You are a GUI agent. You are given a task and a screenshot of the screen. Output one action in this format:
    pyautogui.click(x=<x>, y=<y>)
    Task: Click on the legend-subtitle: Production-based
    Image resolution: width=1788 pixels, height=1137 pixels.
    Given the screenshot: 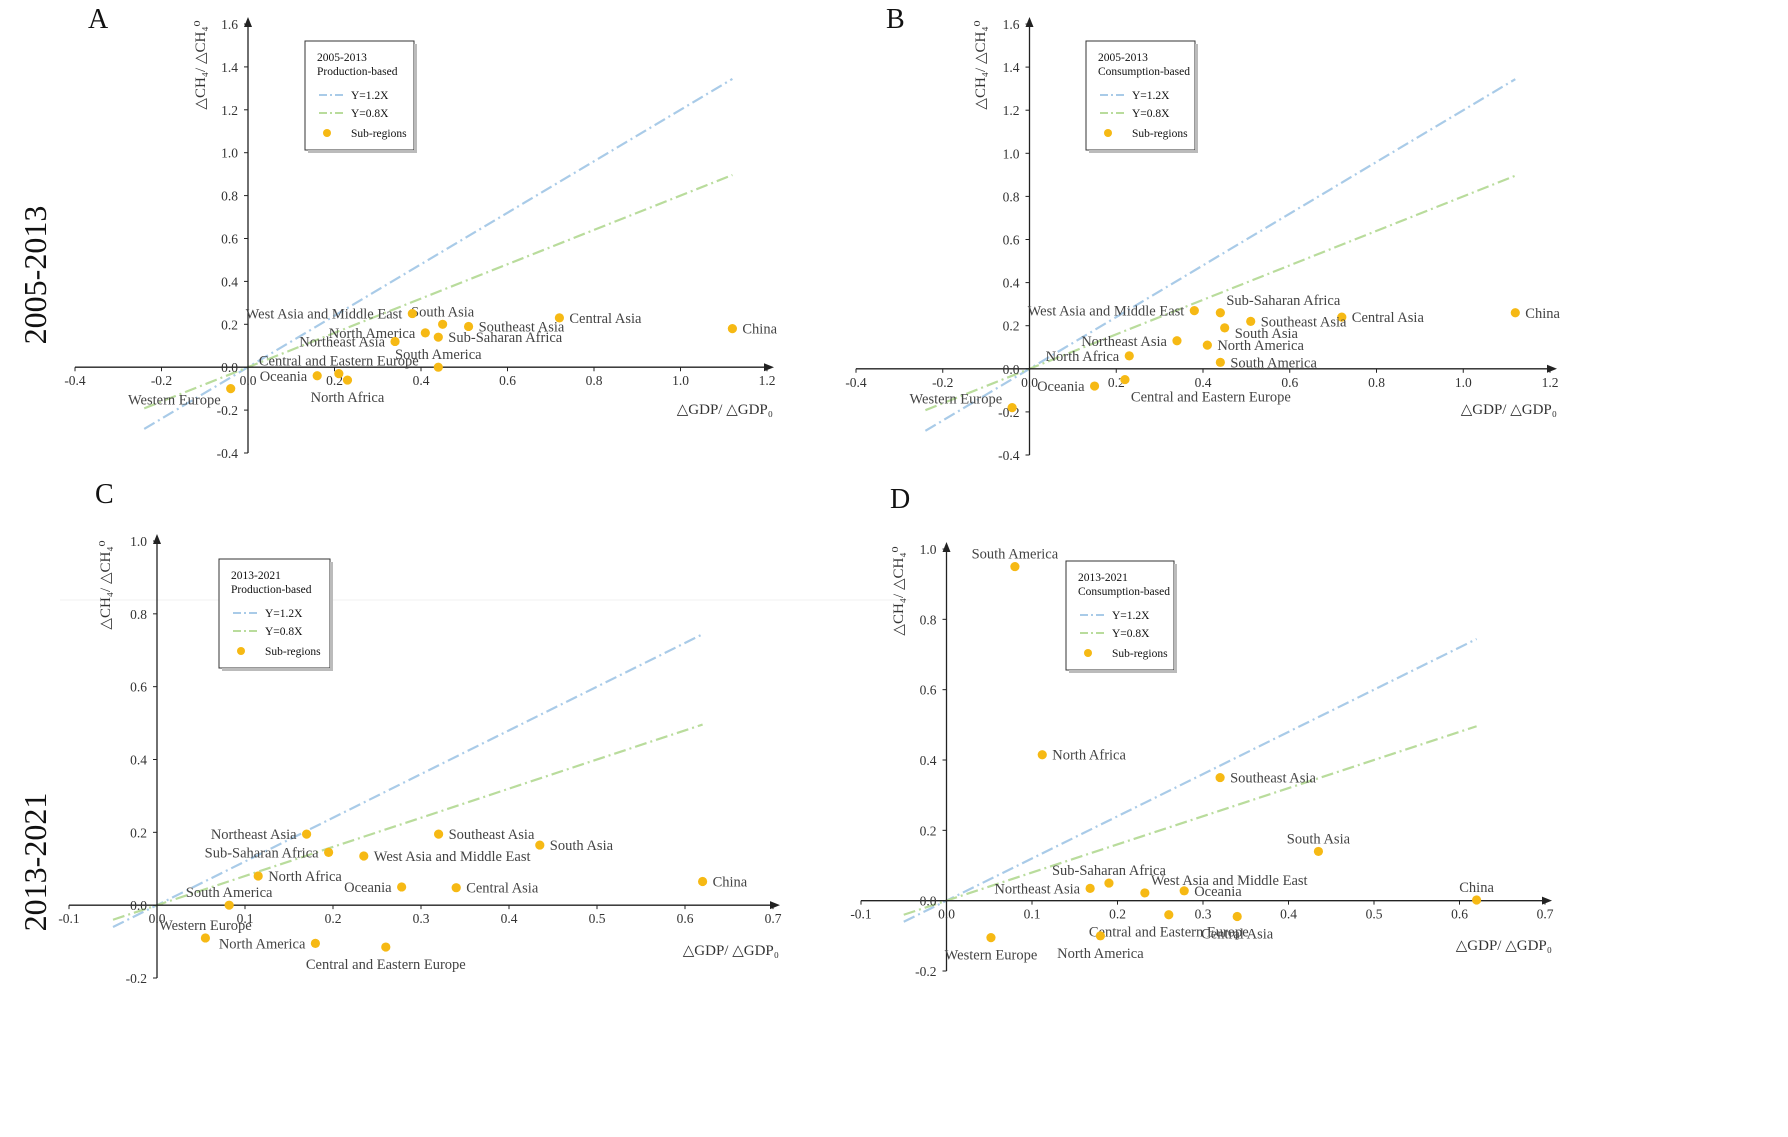 What is the action you would take?
    pyautogui.click(x=271, y=590)
    